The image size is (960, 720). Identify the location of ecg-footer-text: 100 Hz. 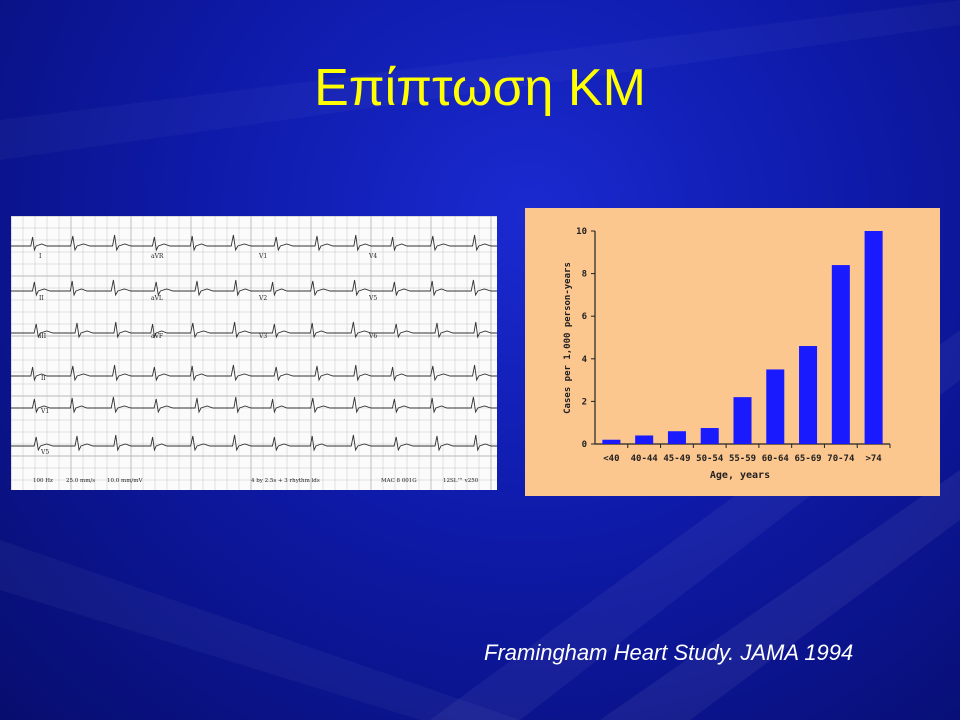
(43, 481).